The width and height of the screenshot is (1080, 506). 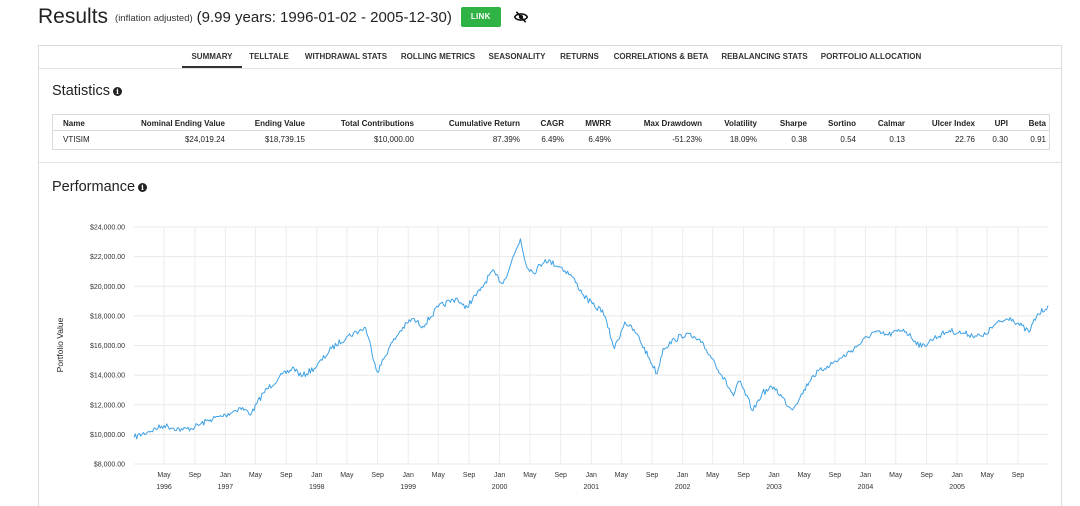 What do you see at coordinates (1000, 139) in the screenshot?
I see `table-cell: 0.30` at bounding box center [1000, 139].